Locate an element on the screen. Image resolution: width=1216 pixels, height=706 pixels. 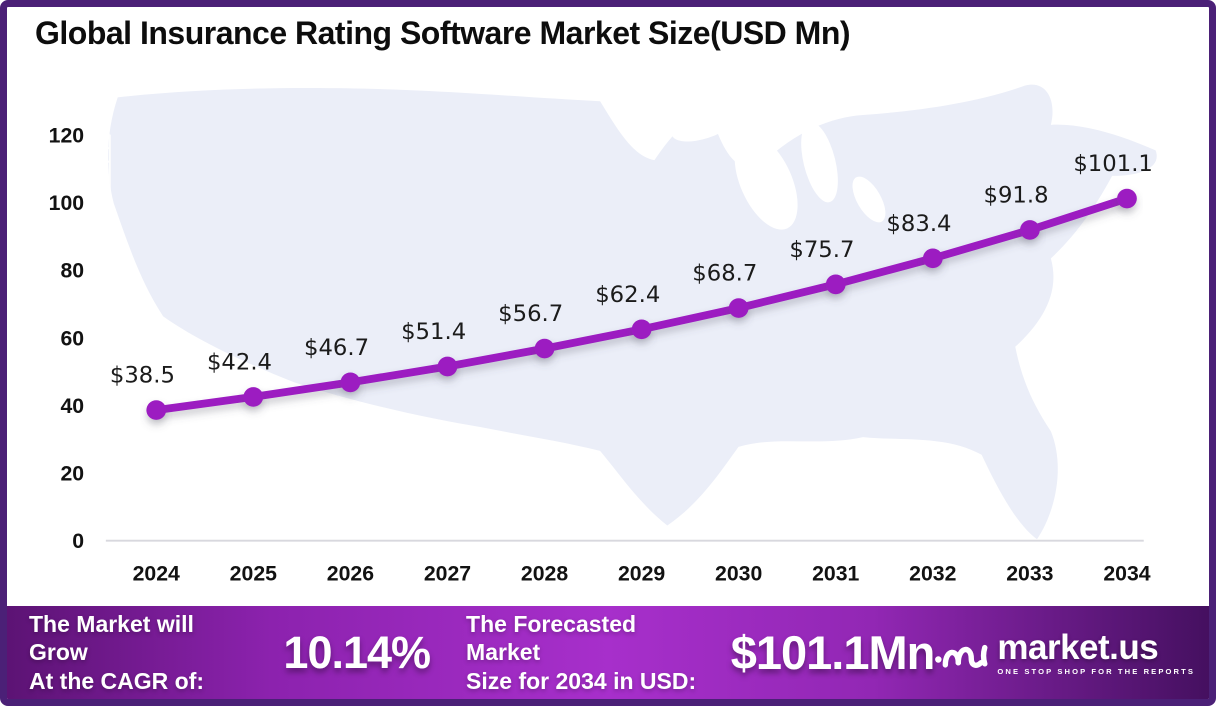
y-axis-label: 60 is located at coordinates (72, 338).